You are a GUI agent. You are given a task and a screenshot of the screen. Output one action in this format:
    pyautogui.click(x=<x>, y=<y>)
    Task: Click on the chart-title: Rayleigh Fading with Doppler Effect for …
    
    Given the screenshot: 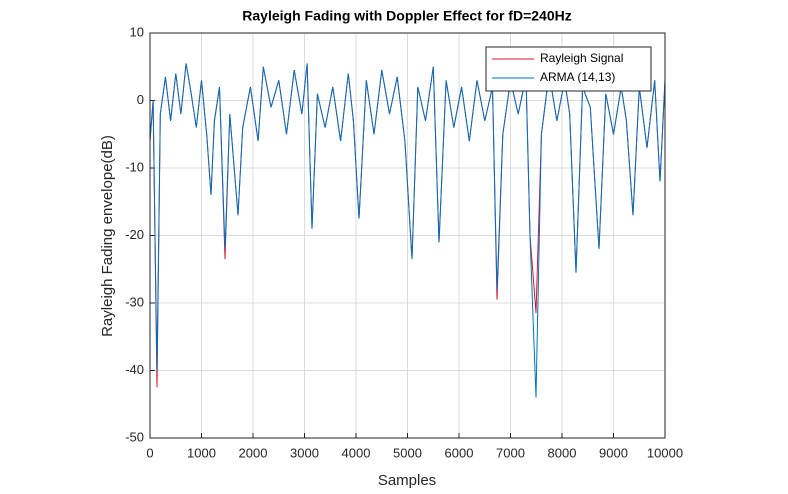 What is the action you would take?
    pyautogui.click(x=406, y=16)
    